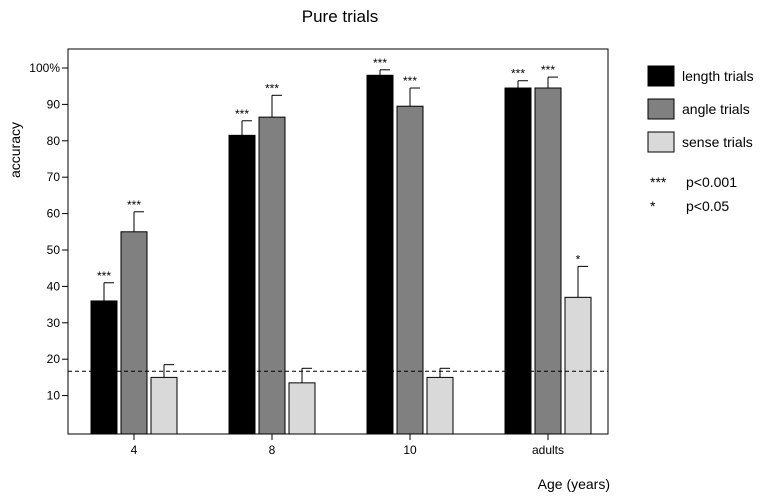 The image size is (766, 496). I want to click on y-tick-label: 50, so click(54, 250).